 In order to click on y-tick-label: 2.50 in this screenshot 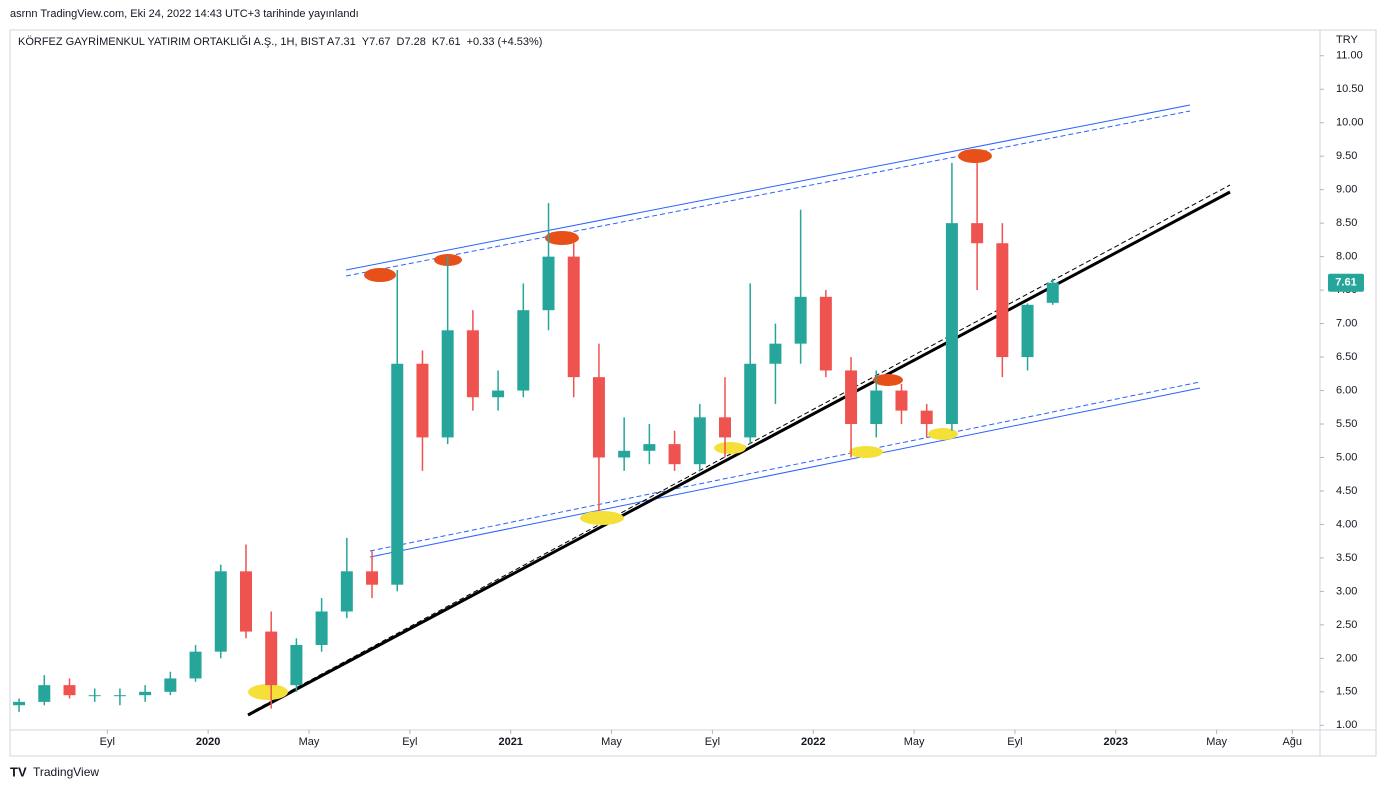, I will do `click(1346, 625)`.